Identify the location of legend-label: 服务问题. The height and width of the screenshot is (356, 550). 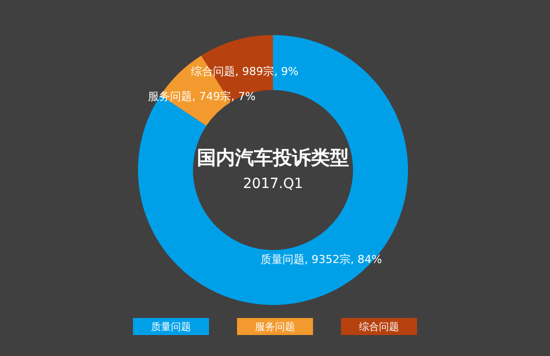
(275, 327).